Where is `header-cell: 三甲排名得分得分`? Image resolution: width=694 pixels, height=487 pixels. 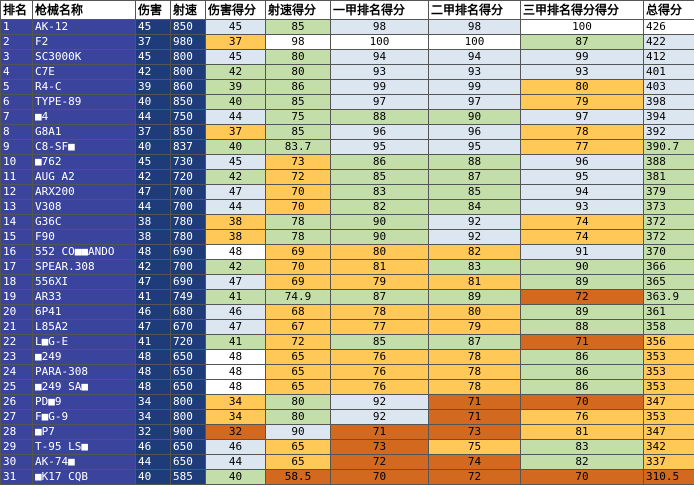
header-cell: 三甲排名得分得分 is located at coordinates (582, 10).